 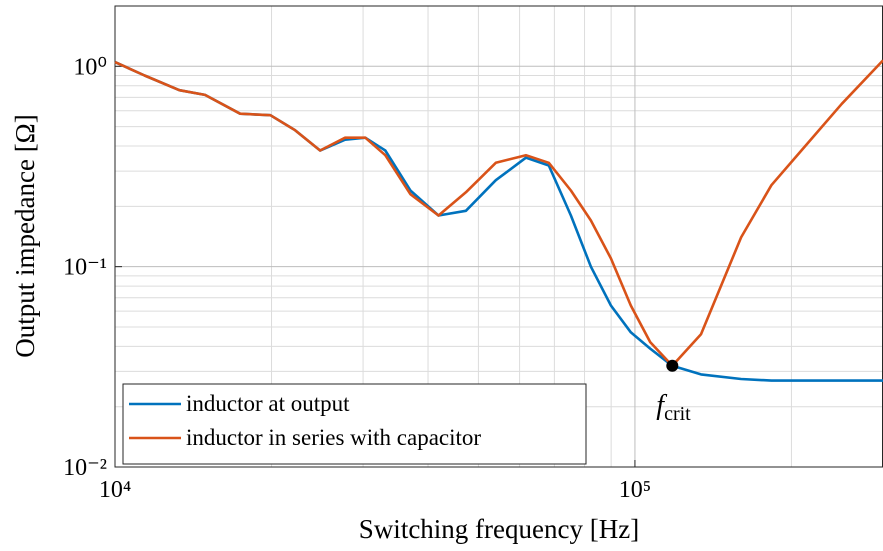 What do you see at coordinates (115, 490) in the screenshot?
I see `x-tick-label: 10⁴` at bounding box center [115, 490].